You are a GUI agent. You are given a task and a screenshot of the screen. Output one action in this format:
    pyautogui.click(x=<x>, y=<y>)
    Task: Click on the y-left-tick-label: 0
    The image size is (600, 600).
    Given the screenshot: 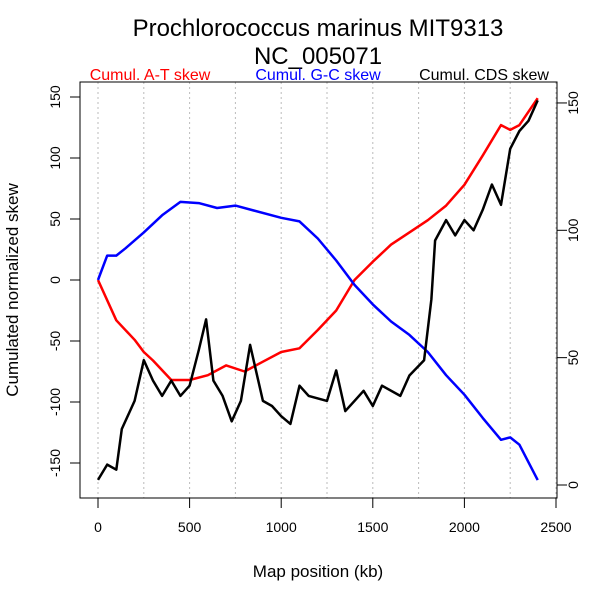 What is the action you would take?
    pyautogui.click(x=55, y=280)
    